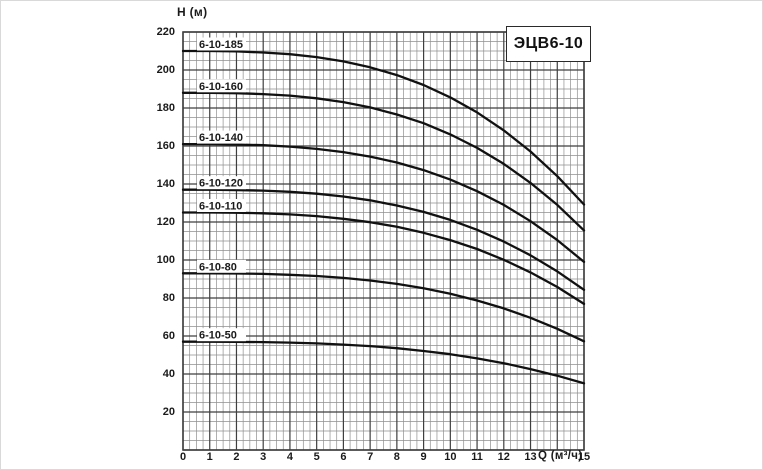 This screenshot has width=763, height=470. Describe the element at coordinates (450, 457) in the screenshot. I see `x-tick-label-10: 10` at that location.